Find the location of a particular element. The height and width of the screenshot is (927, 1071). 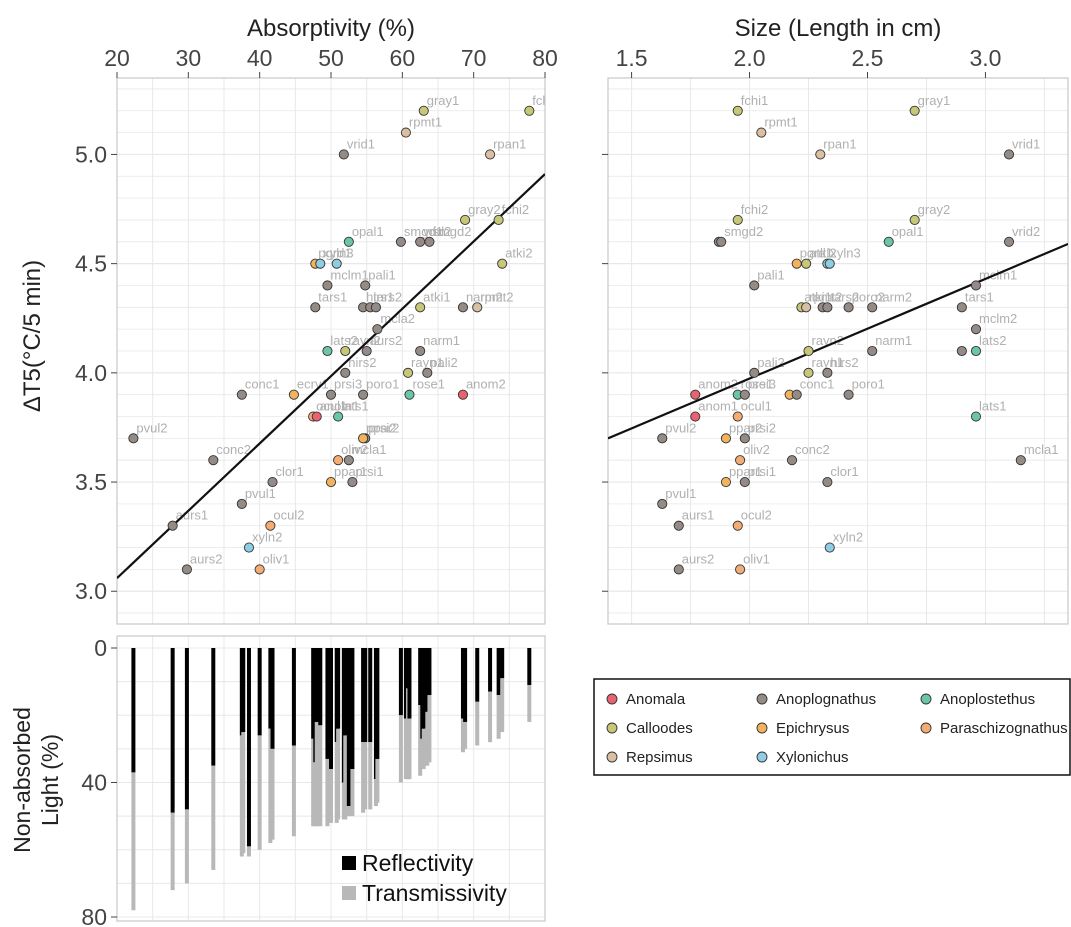

point-label: pali1 is located at coordinates (770, 274).